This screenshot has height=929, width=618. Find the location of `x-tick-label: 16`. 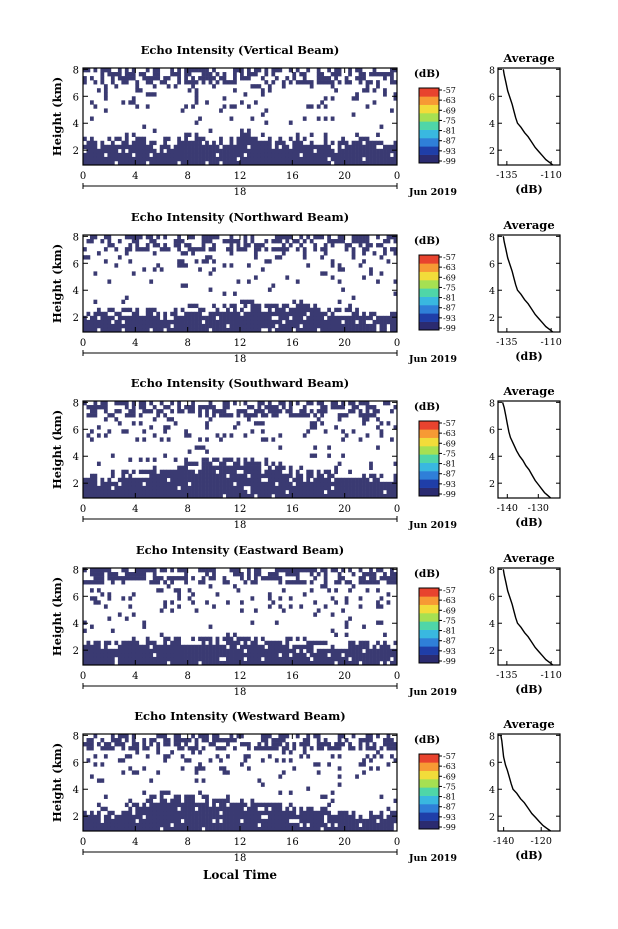

x-tick-label: 16 is located at coordinates (292, 676).